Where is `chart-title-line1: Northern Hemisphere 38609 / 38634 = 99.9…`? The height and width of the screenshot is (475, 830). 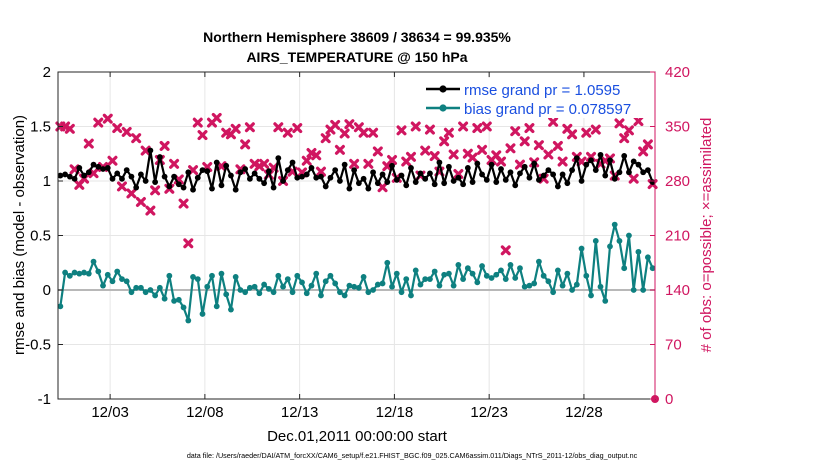 chart-title-line1: Northern Hemisphere 38609 / 38634 = 99.9… is located at coordinates (357, 37).